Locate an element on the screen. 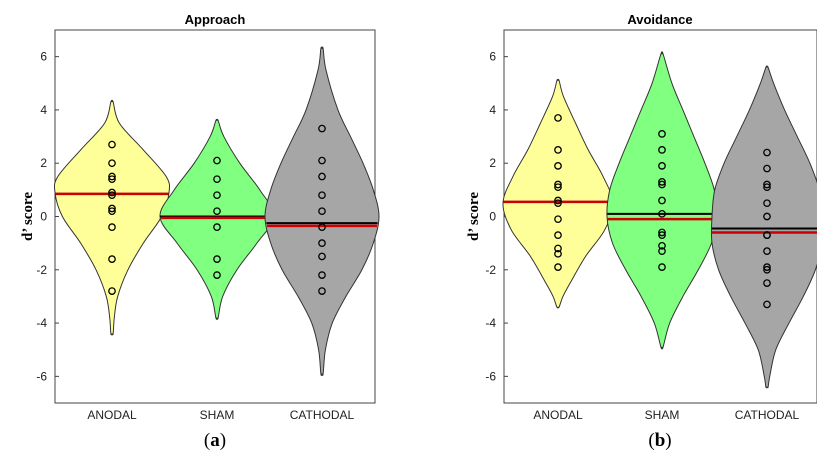  panel-caption: (b) is located at coordinates (659, 440).